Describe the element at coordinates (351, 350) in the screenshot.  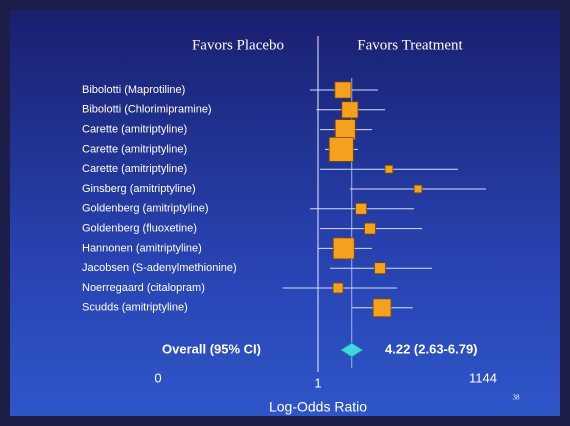
I see `overall-diamond` at that location.